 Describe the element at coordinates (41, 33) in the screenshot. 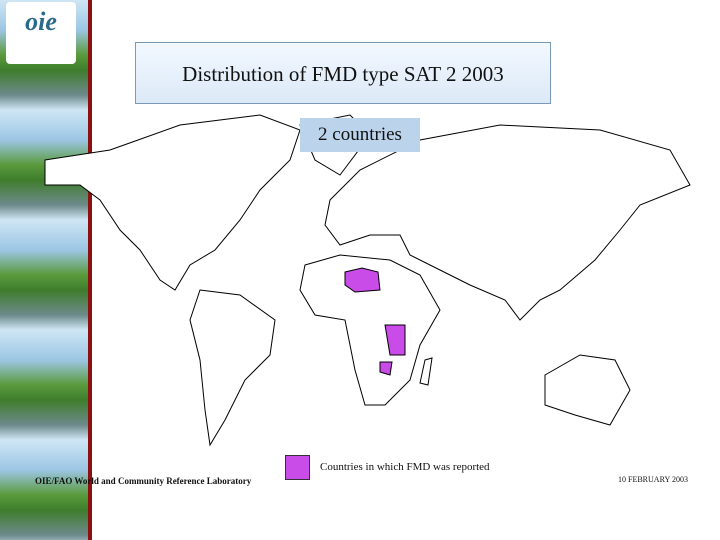

I see `logo: oie` at that location.